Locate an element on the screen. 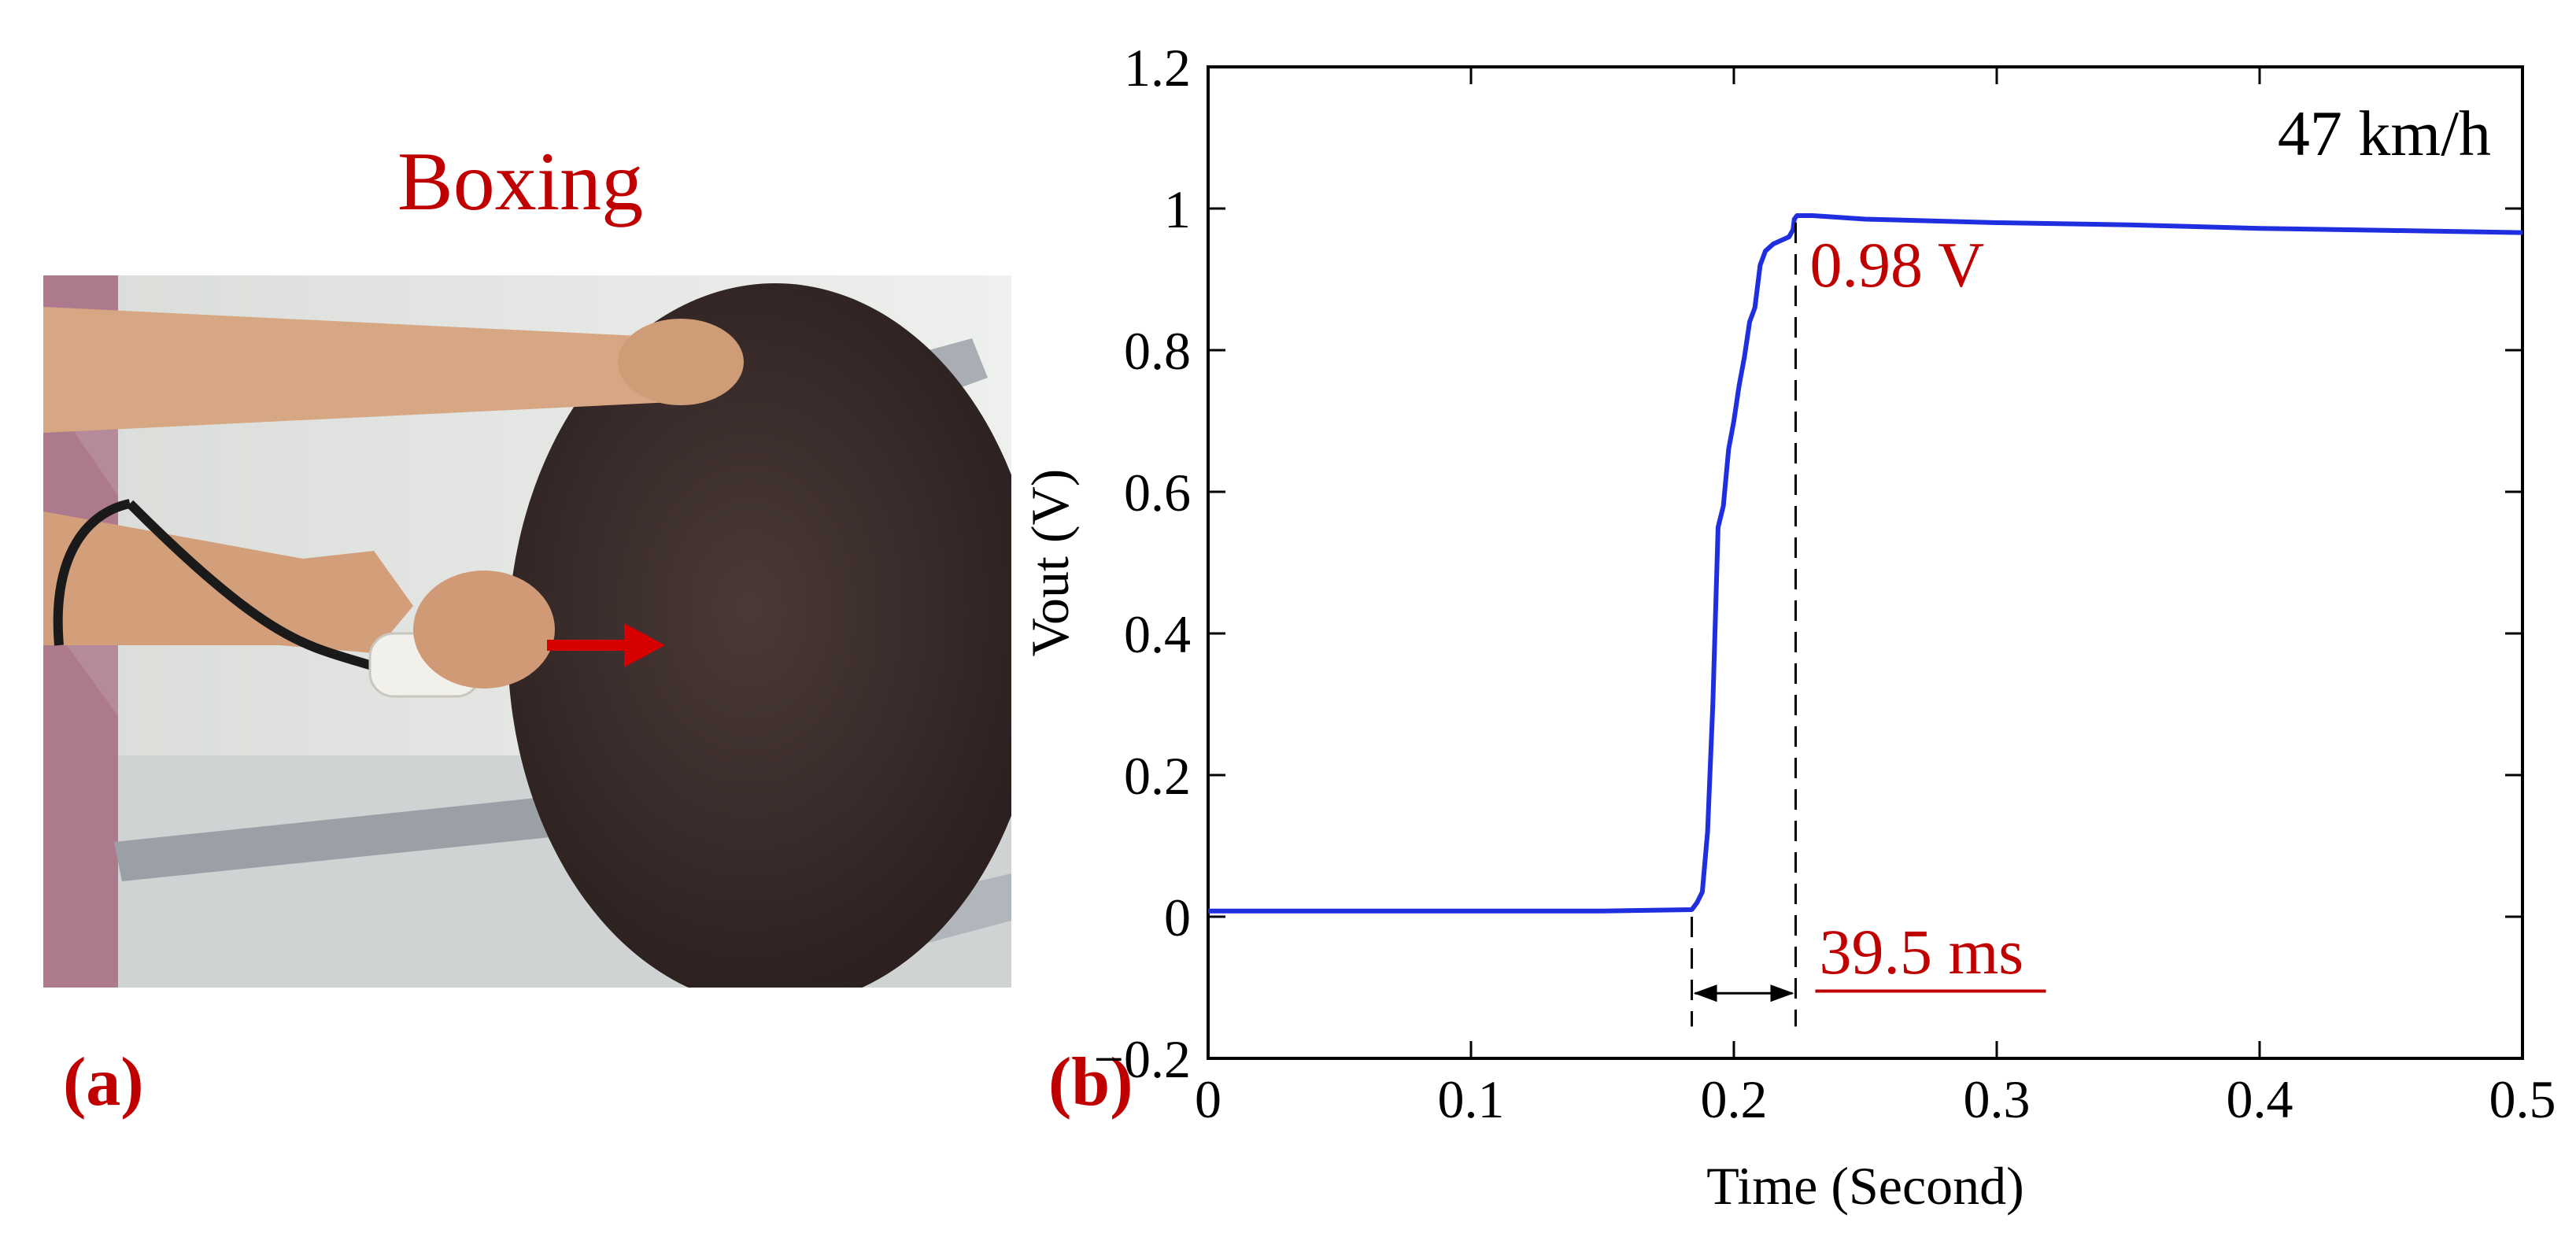 The width and height of the screenshot is (2576, 1248). x-tick-label: 0.1 is located at coordinates (1471, 1099).